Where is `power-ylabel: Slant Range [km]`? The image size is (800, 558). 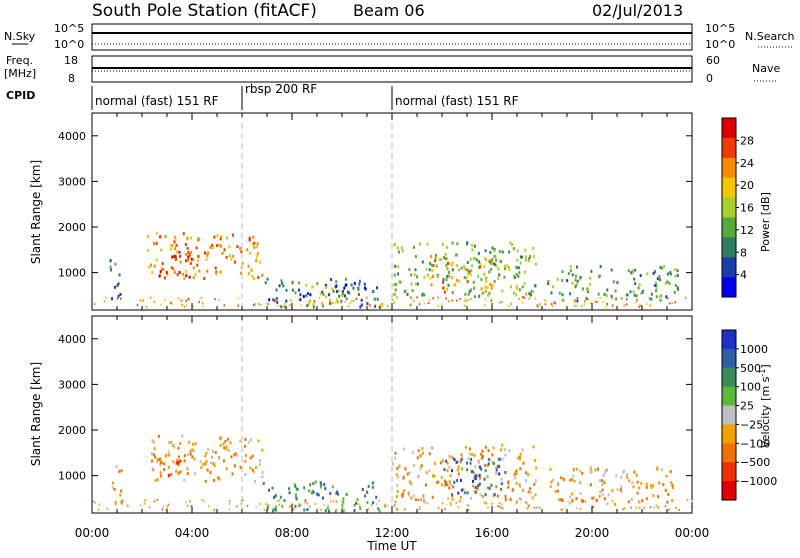 power-ylabel: Slant Range [km] is located at coordinates (36, 212).